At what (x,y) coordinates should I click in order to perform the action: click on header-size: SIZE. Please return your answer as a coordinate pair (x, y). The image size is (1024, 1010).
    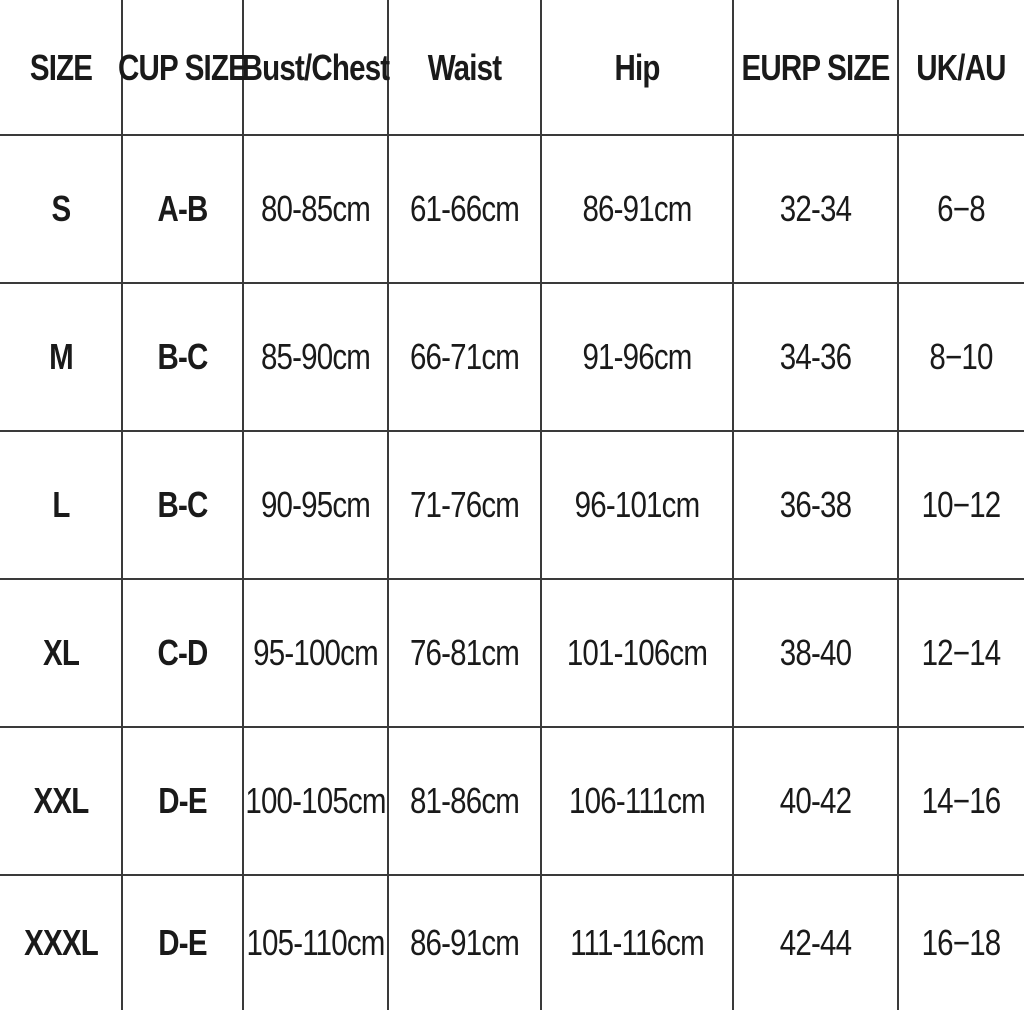
    Looking at the image, I should click on (61, 67).